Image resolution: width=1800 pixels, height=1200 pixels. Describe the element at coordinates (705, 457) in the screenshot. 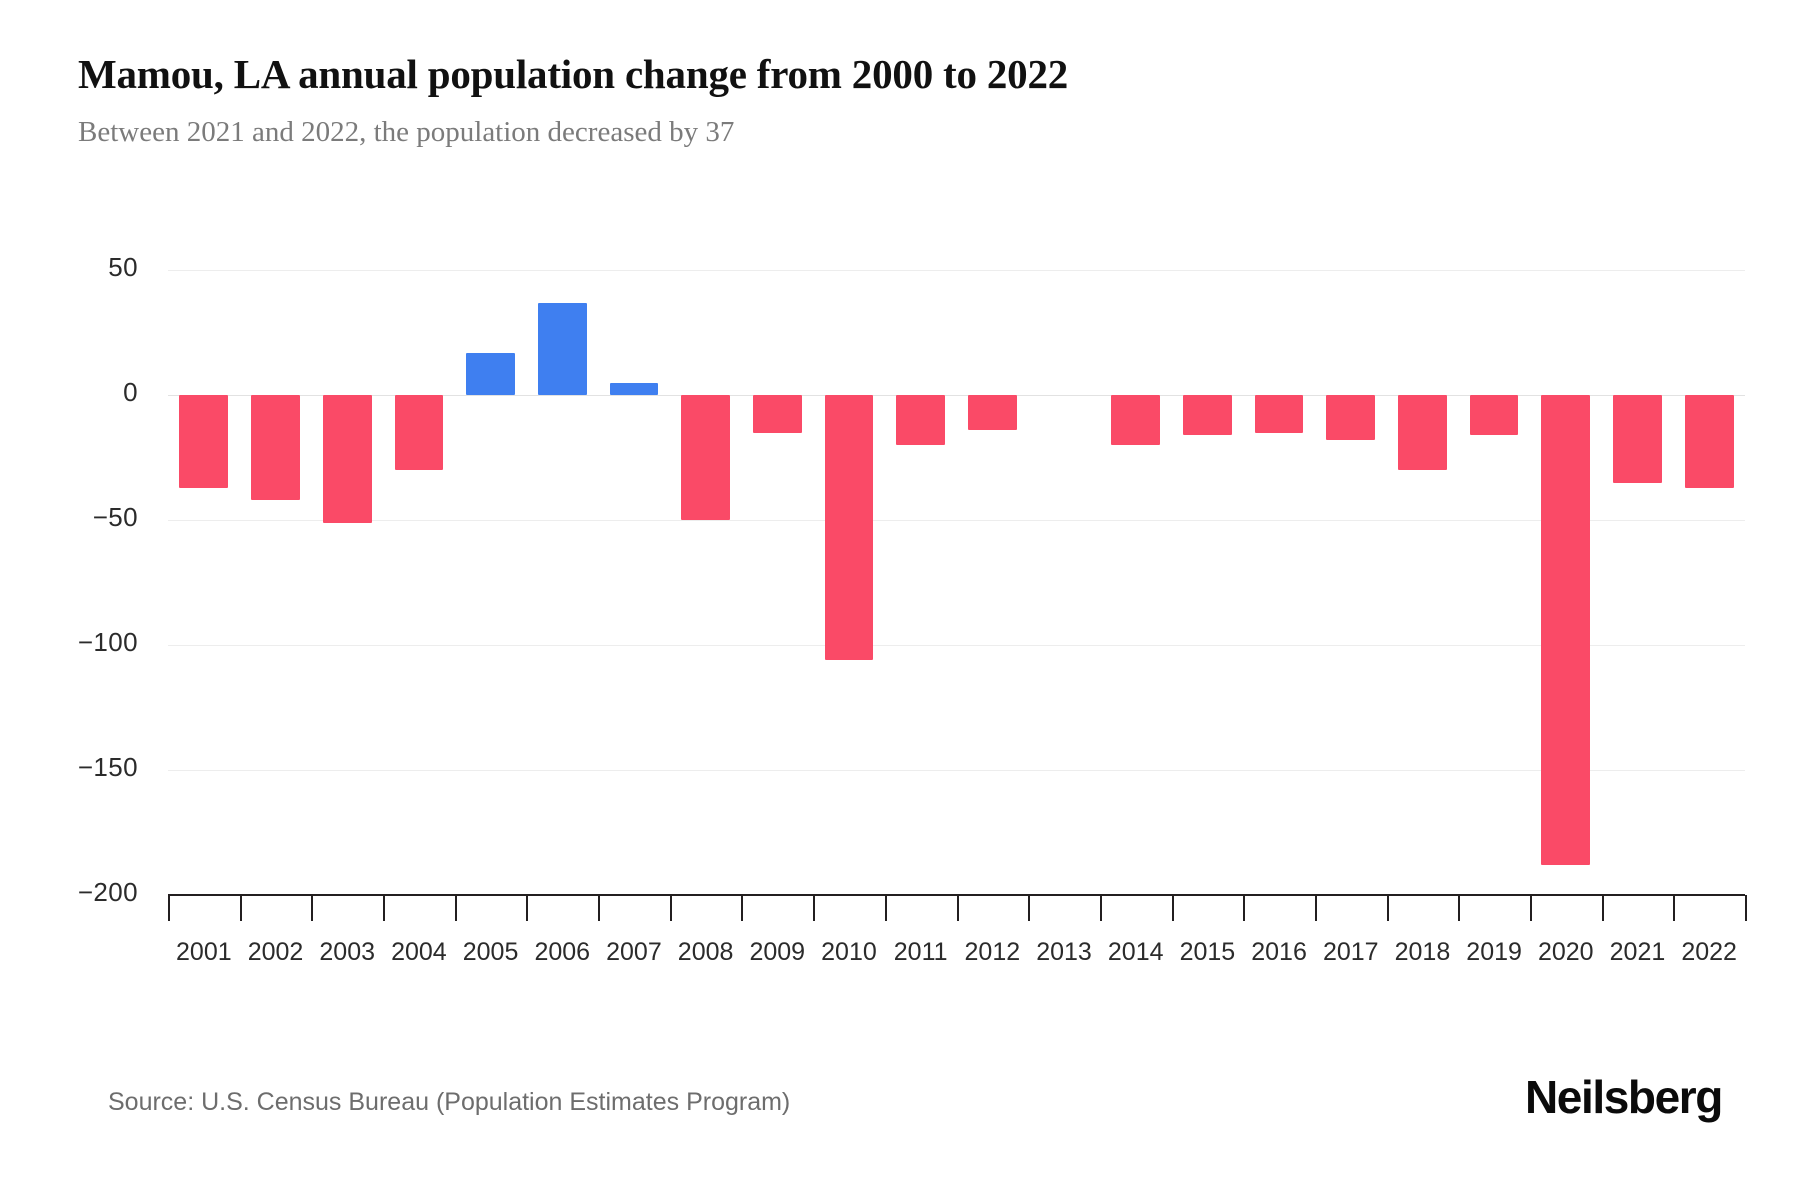

I see `bar-2008` at that location.